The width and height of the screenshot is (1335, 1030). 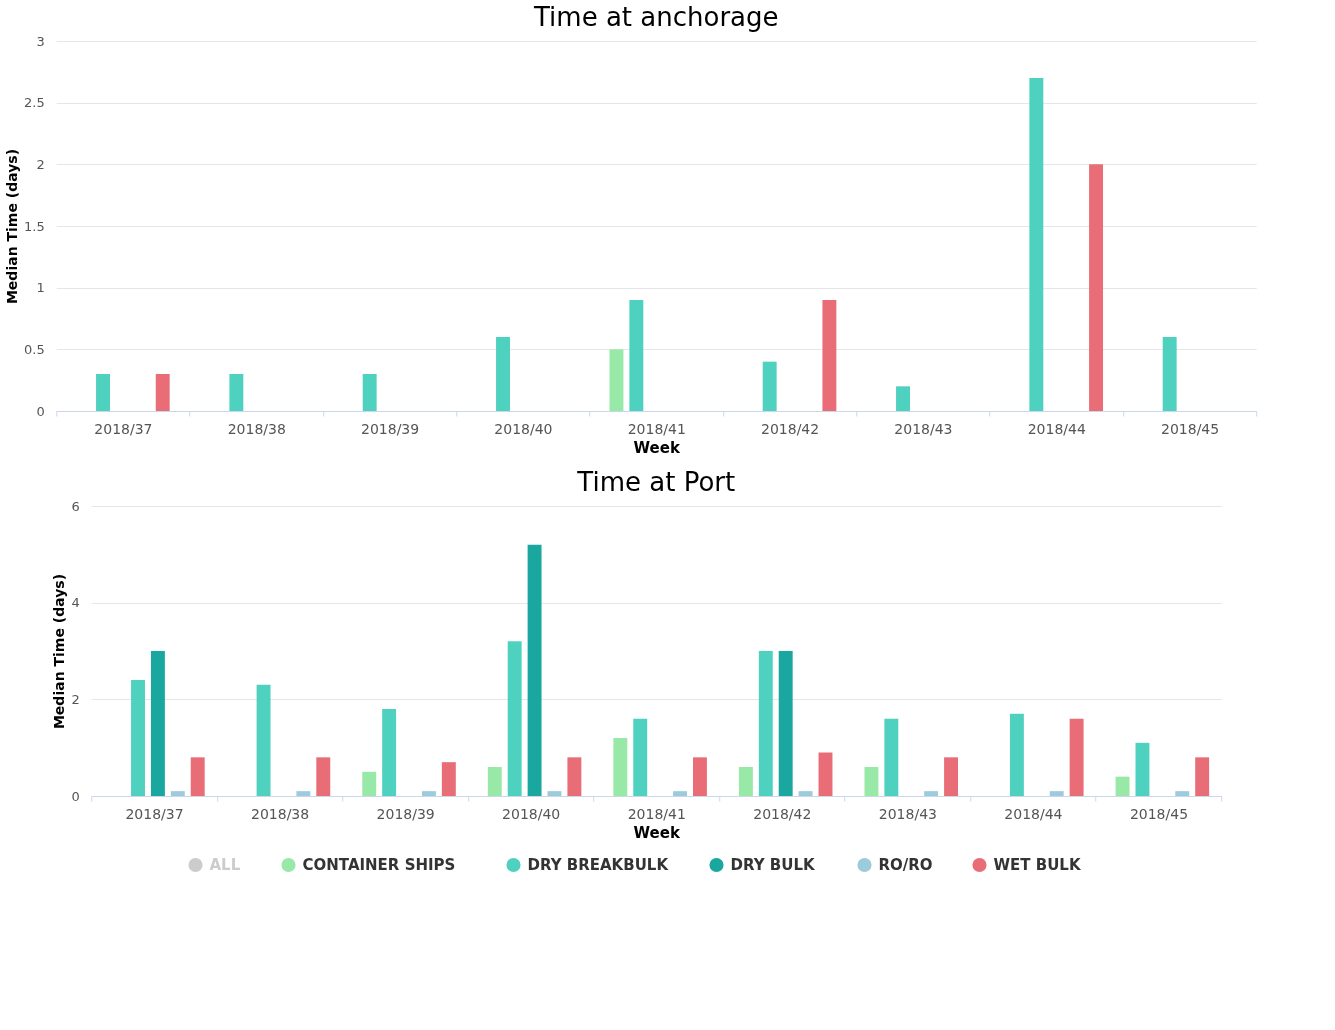 What do you see at coordinates (656, 17) in the screenshot?
I see `chart-title: Time at anchorage` at bounding box center [656, 17].